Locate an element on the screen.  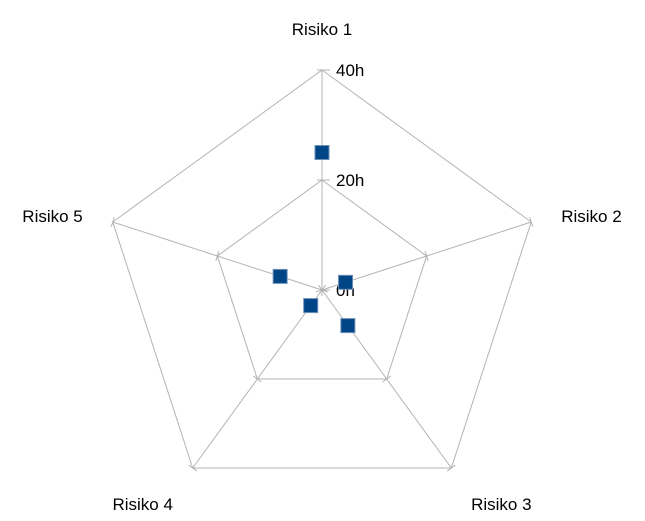
category-label-5: Risiko 5 is located at coordinates (52, 216).